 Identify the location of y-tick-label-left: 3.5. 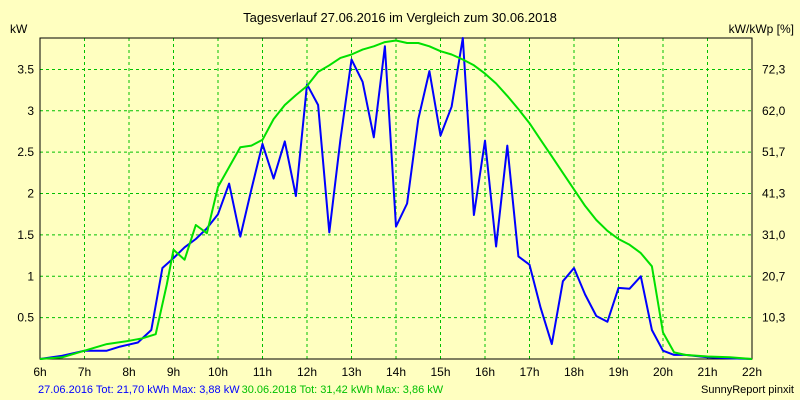
(25, 69).